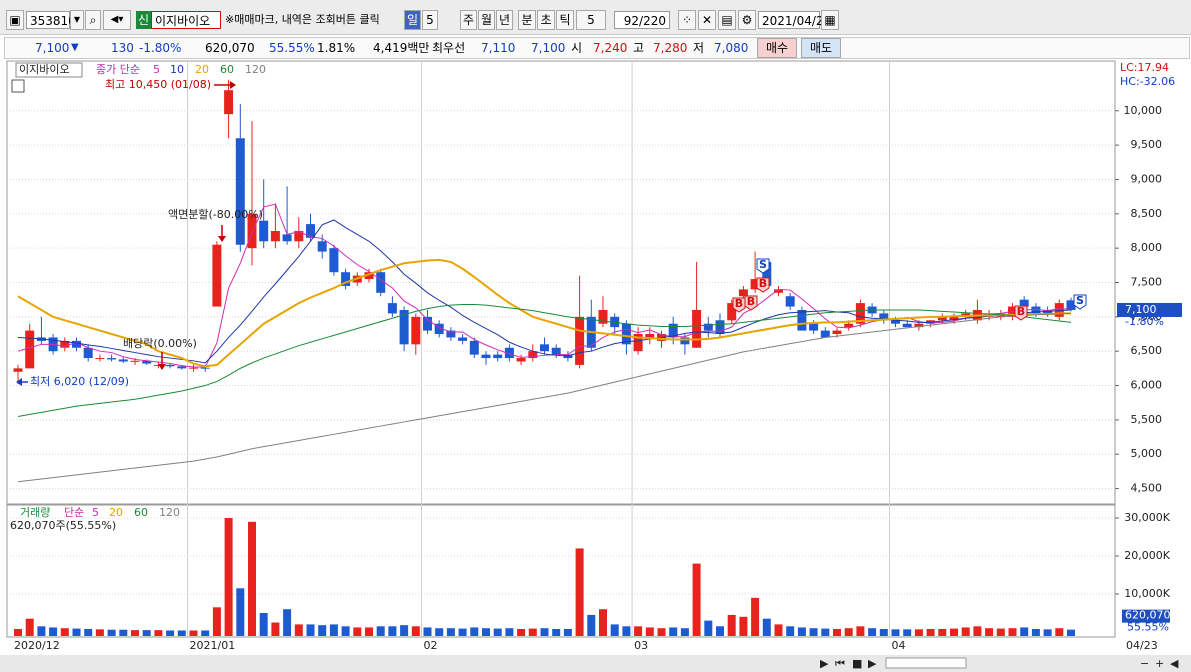 The width and height of the screenshot is (1191, 672). What do you see at coordinates (1147, 488) in the screenshot?
I see `y-tick-label: 4,500` at bounding box center [1147, 488].